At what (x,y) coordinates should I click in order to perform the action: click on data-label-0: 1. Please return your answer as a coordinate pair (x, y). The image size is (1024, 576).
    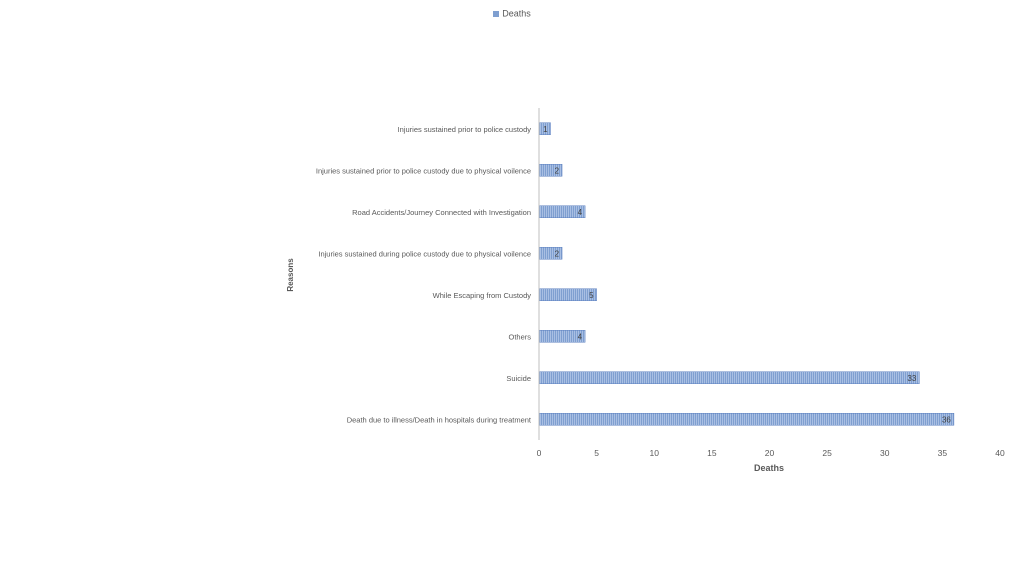
    Looking at the image, I should click on (545, 129).